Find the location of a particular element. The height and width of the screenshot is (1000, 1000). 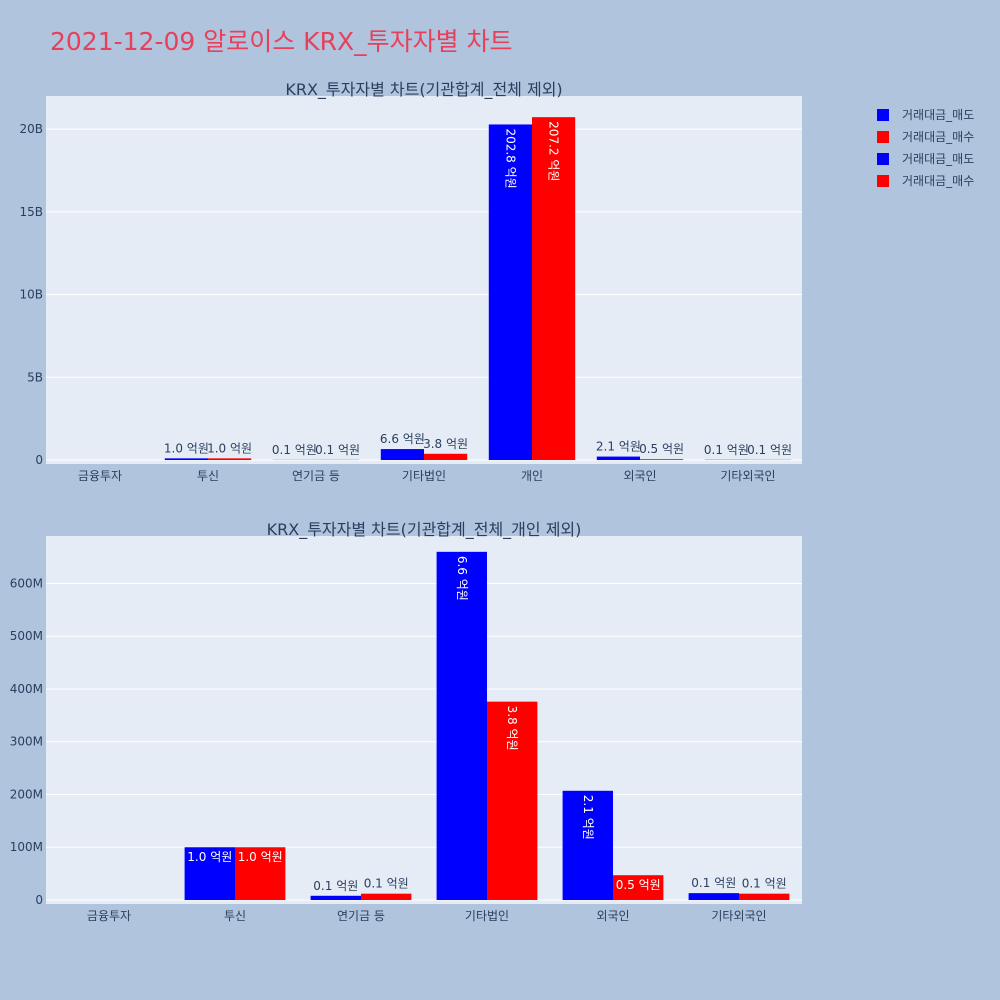

y-tick-label: 300M is located at coordinates (26, 742).